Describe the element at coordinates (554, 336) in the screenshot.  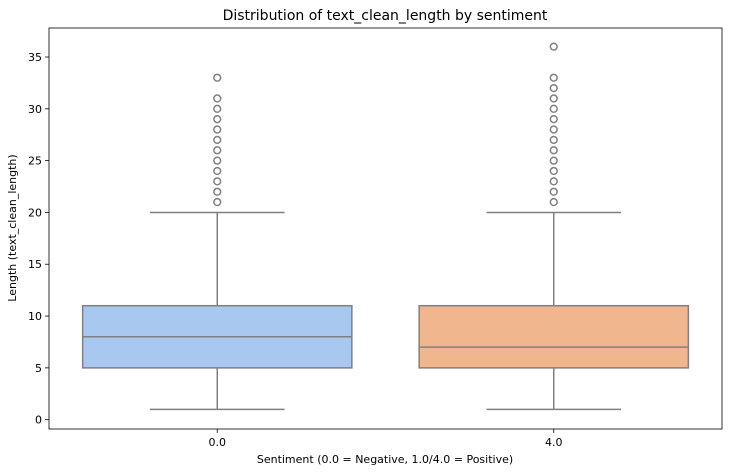
I see `iqr-box` at that location.